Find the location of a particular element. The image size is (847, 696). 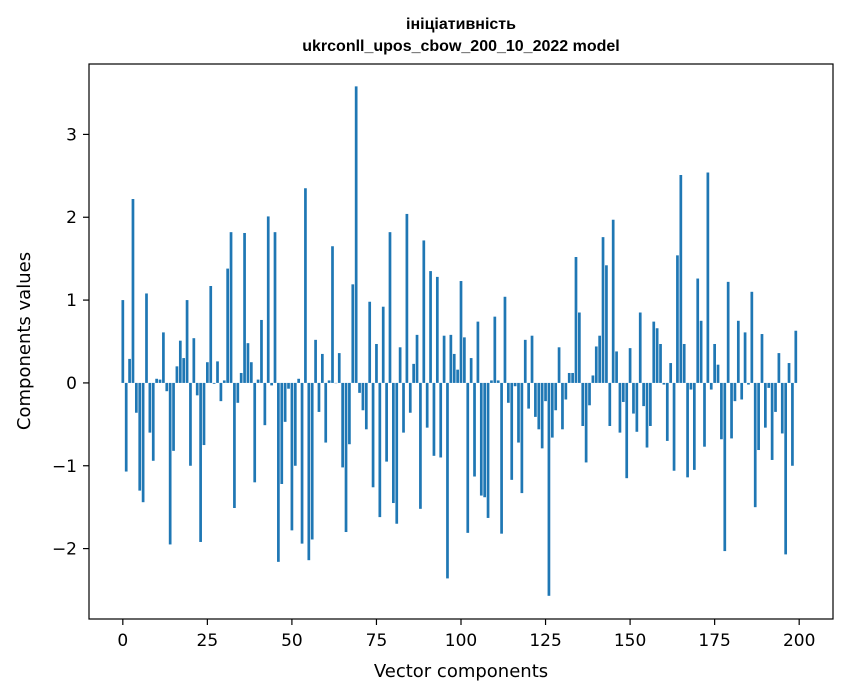

x-tick-label: 125 is located at coordinates (545, 641).